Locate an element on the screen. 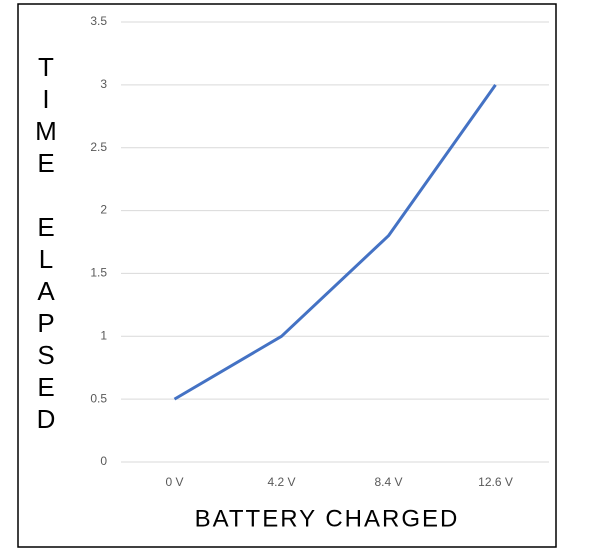 The width and height of the screenshot is (606, 552). x-tick-label: 12.6 V is located at coordinates (495, 482).